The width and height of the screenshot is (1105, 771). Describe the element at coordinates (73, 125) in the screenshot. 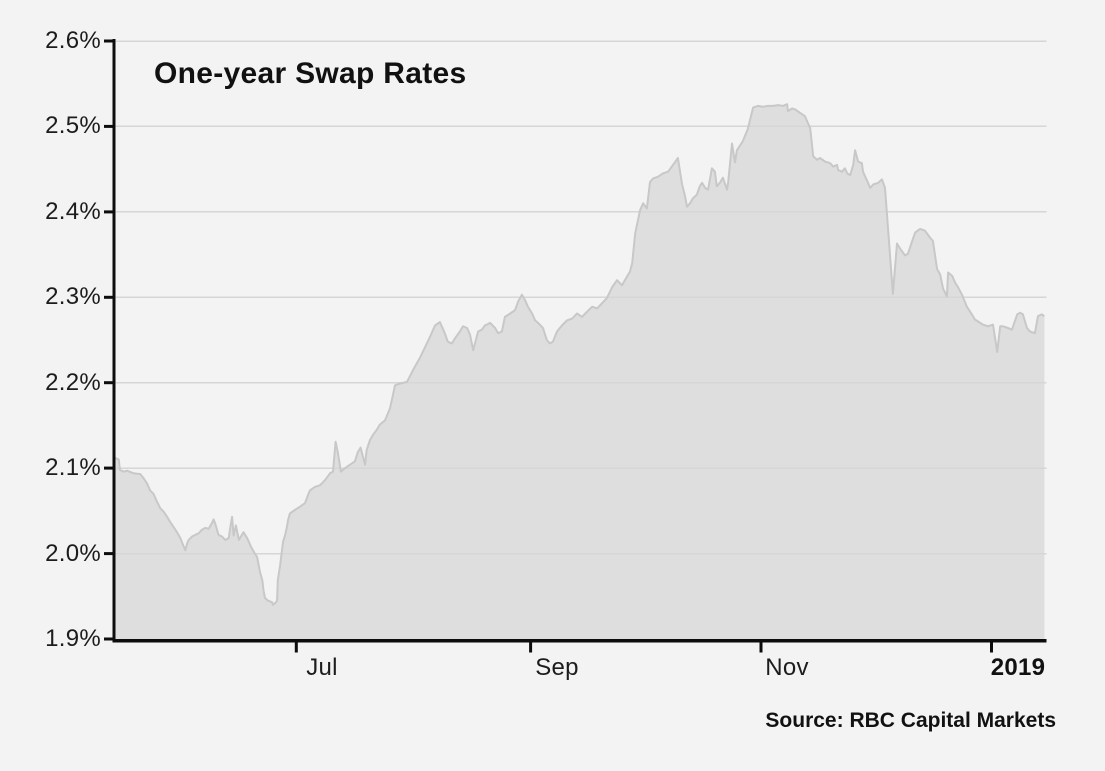

I see `y-axis-label-2.5%: 2.5%` at that location.